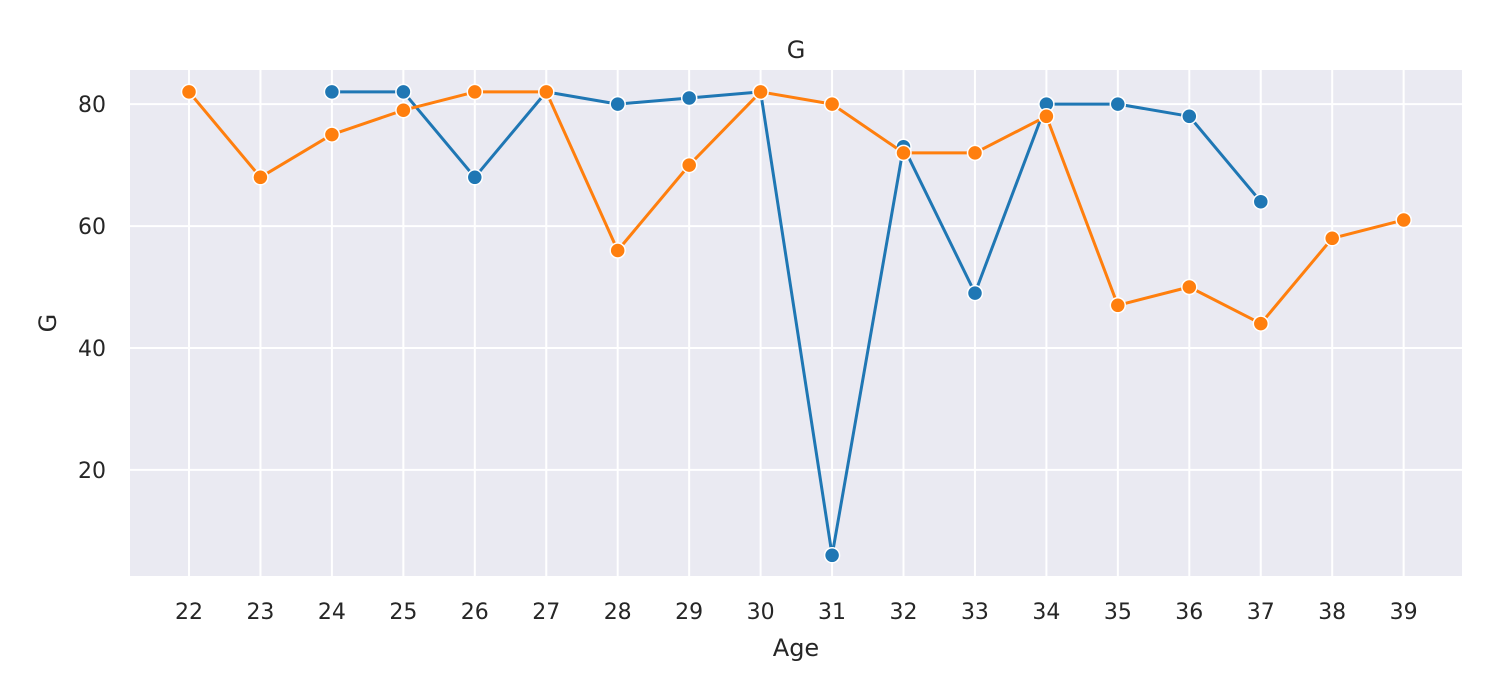  What do you see at coordinates (92, 227) in the screenshot?
I see `y-tick-label: 60` at bounding box center [92, 227].